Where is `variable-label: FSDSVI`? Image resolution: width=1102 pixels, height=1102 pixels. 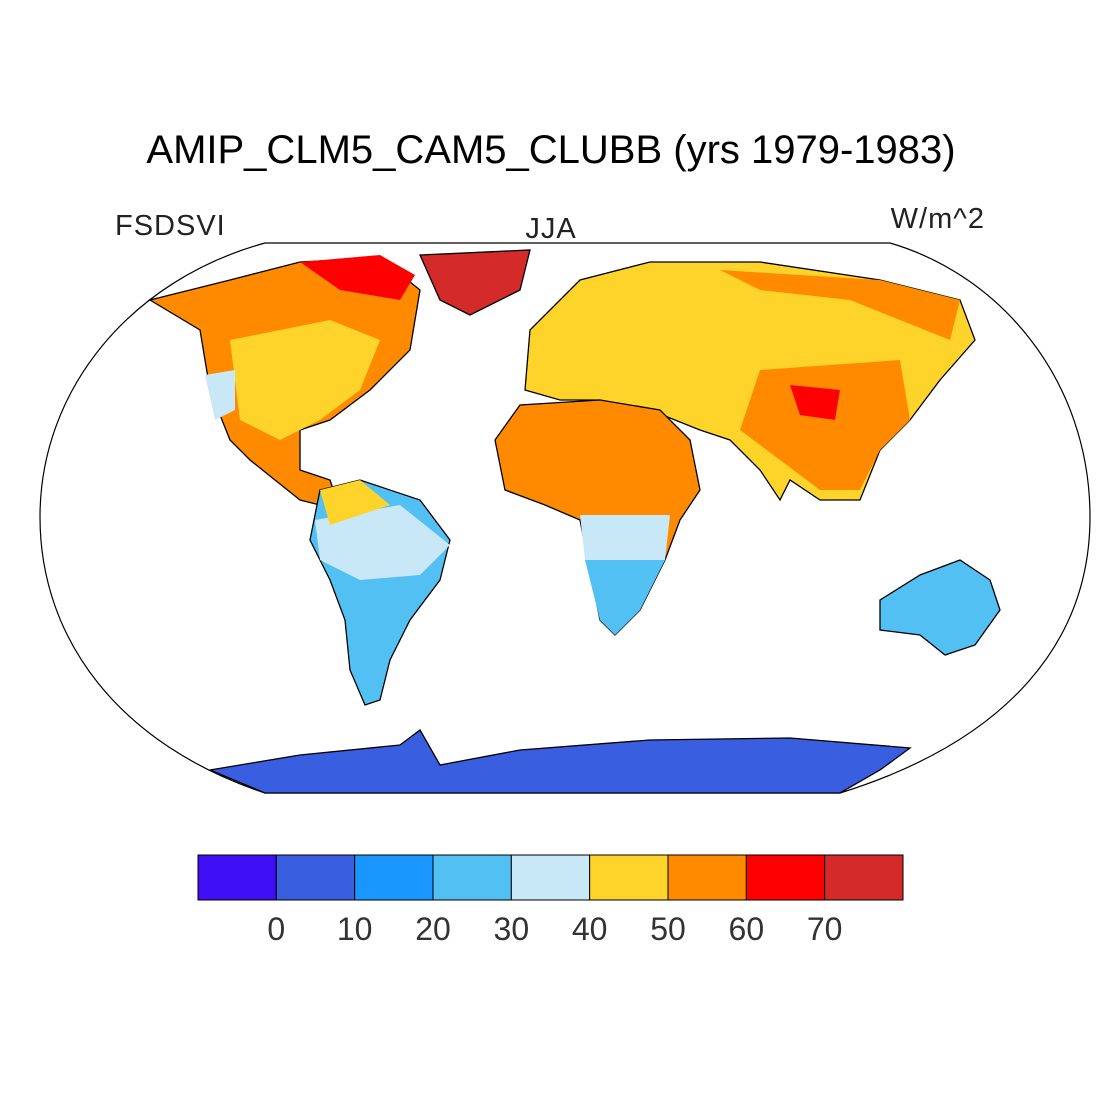
variable-label: FSDSVI is located at coordinates (170, 226).